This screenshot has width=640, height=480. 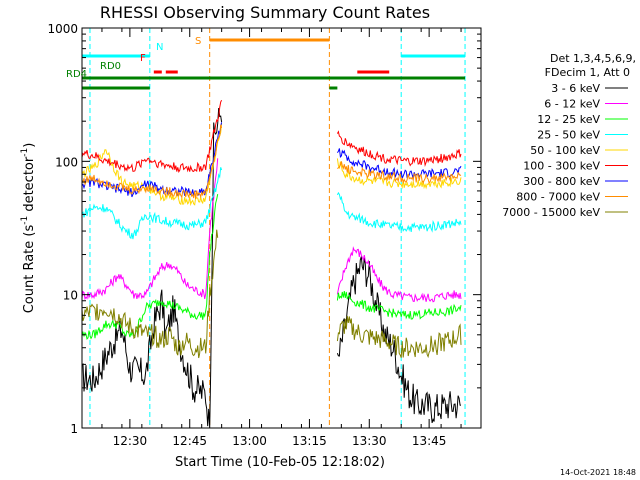 I want to click on x-tick-label: 12:30, so click(x=130, y=441).